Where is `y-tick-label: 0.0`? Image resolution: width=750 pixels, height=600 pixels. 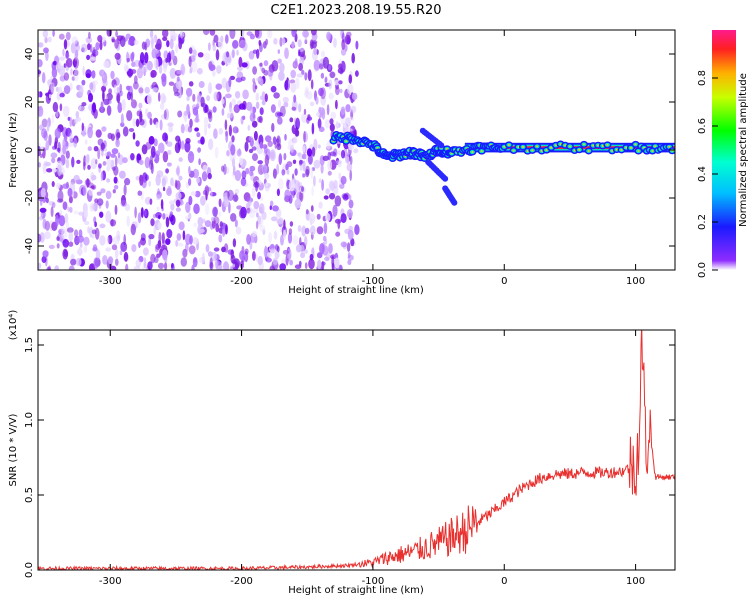
y-tick-label: 0.0 is located at coordinates (29, 570).